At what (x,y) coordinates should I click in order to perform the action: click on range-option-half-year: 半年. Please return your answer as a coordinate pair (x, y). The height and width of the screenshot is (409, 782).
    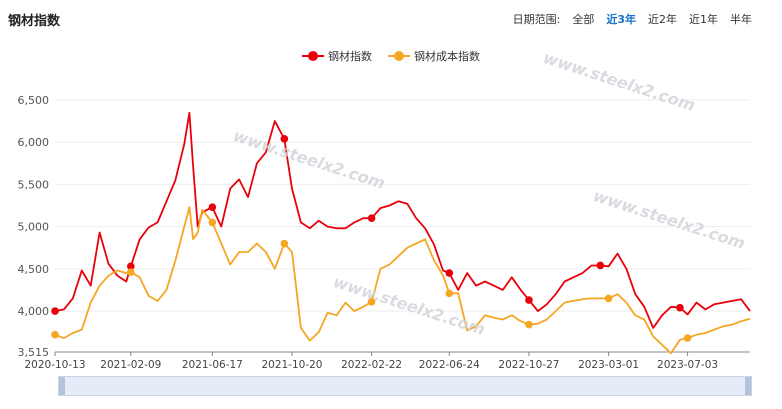
    Looking at the image, I should click on (741, 19).